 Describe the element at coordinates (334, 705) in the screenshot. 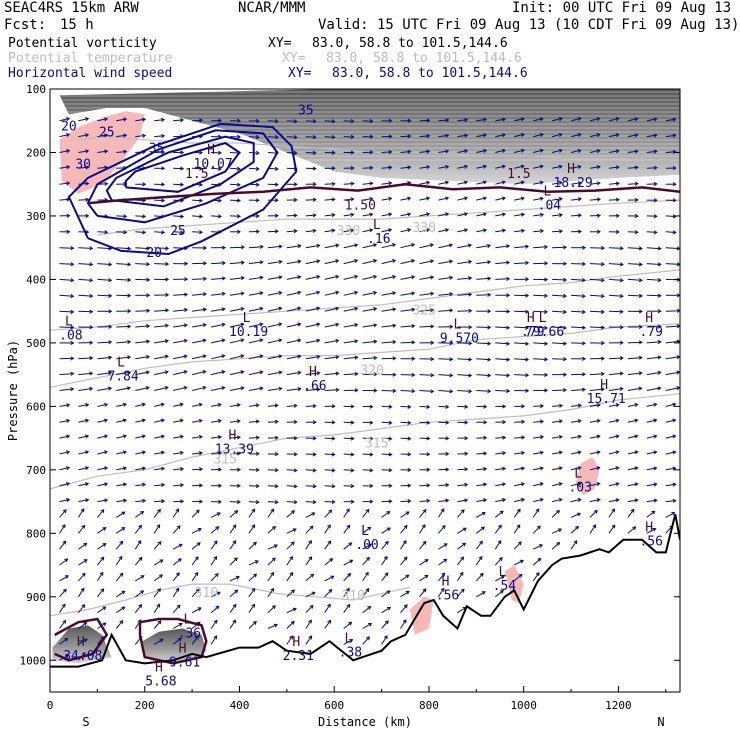

I see `x-tick-label: 600` at that location.